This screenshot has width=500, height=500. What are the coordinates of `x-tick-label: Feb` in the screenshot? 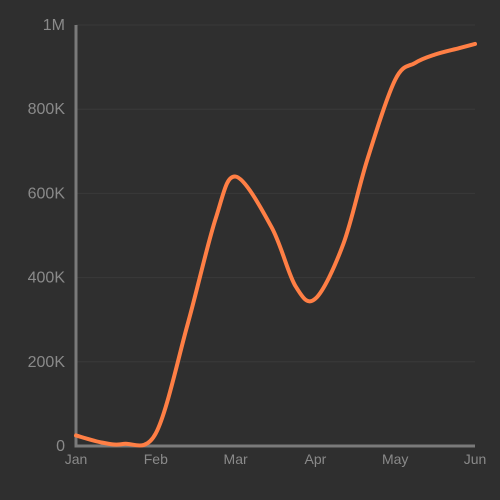 It's located at (156, 459).